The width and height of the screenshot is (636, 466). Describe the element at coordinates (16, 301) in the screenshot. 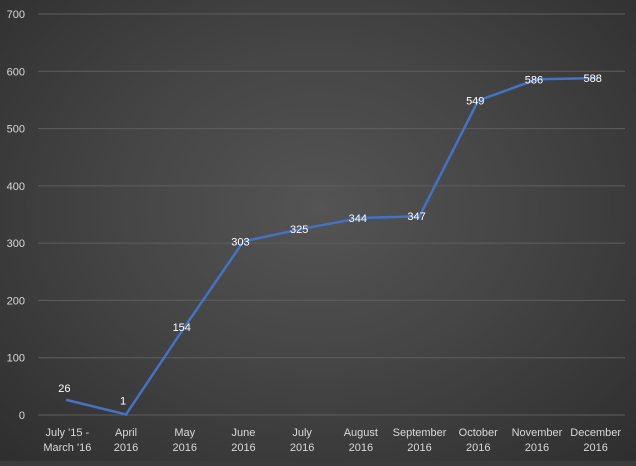

I see `y-tick-label: 200` at that location.